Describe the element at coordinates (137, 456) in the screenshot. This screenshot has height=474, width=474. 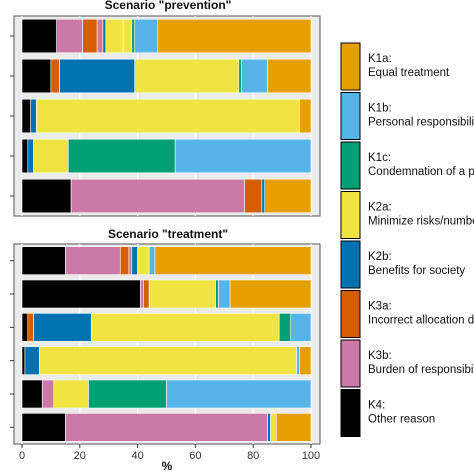
I see `x-tick-label: 40` at that location.